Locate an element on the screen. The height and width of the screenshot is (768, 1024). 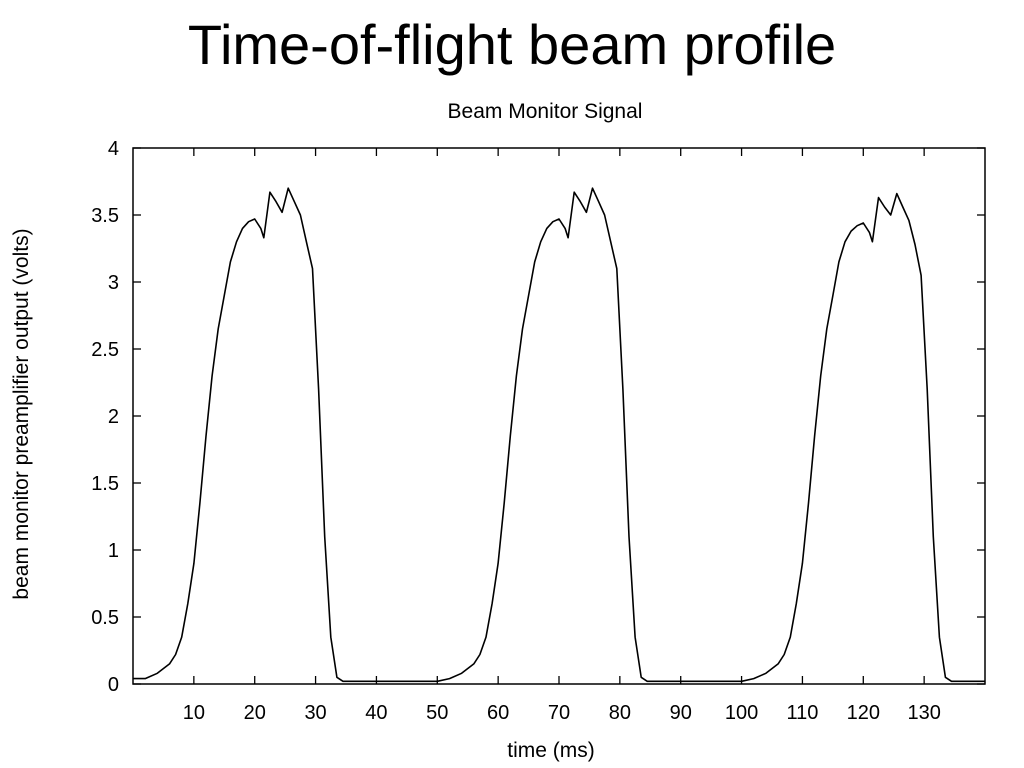
chart-title: Beam Monitor Signal is located at coordinates (545, 111).